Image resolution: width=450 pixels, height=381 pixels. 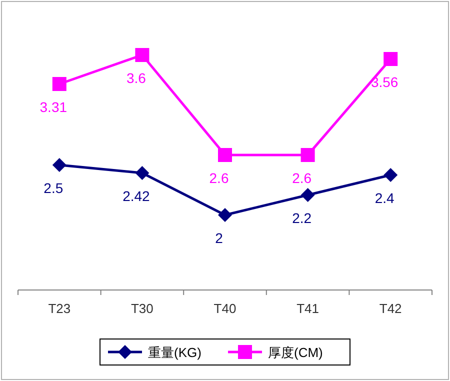 What do you see at coordinates (302, 218) in the screenshot?
I see `data-label: 2.2` at bounding box center [302, 218].